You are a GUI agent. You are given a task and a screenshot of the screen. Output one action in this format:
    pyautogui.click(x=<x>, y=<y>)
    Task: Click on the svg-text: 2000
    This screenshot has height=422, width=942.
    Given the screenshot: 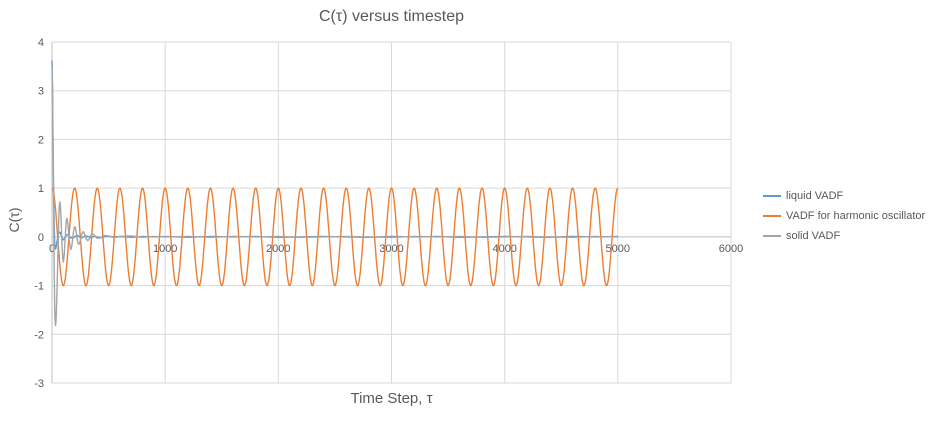 What is the action you would take?
    pyautogui.click(x=278, y=249)
    